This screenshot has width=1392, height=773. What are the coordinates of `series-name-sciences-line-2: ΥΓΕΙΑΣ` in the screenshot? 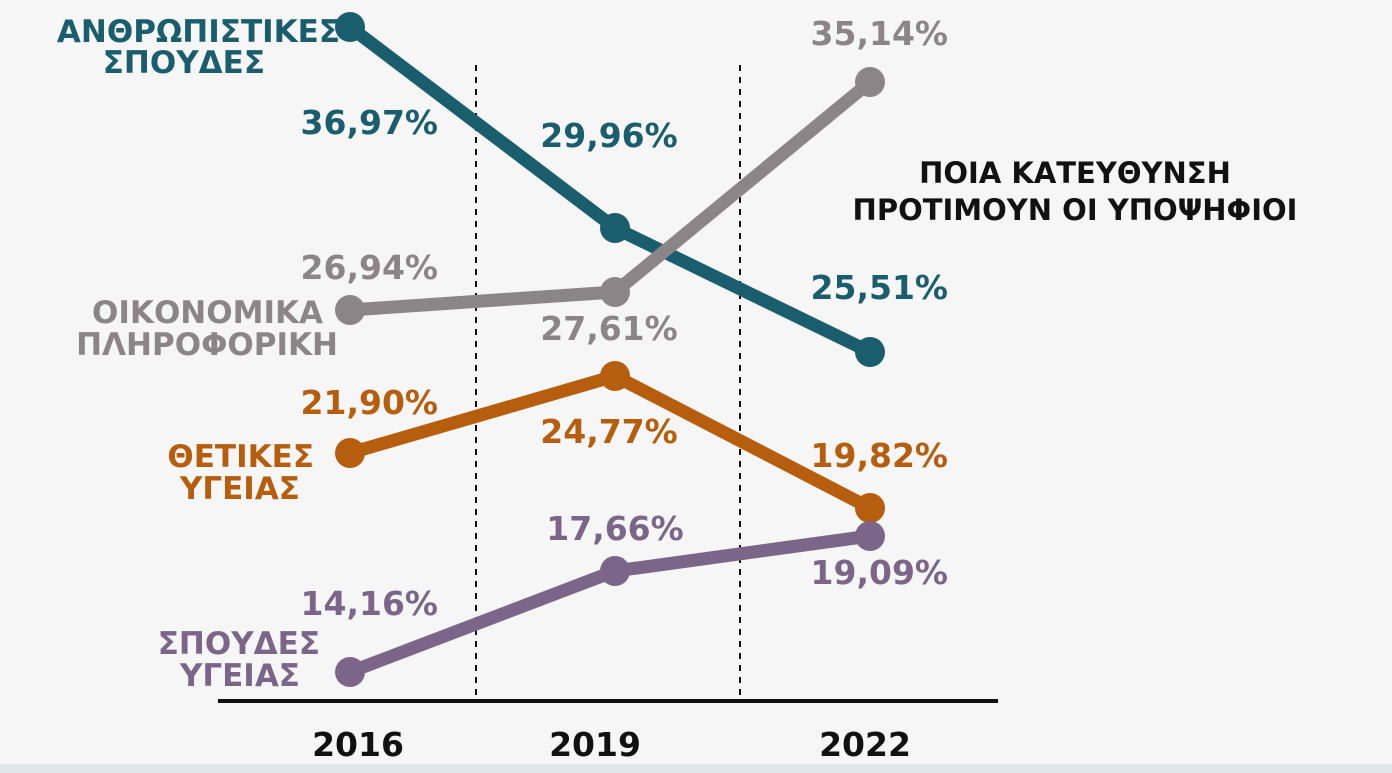 It's located at (239, 489).